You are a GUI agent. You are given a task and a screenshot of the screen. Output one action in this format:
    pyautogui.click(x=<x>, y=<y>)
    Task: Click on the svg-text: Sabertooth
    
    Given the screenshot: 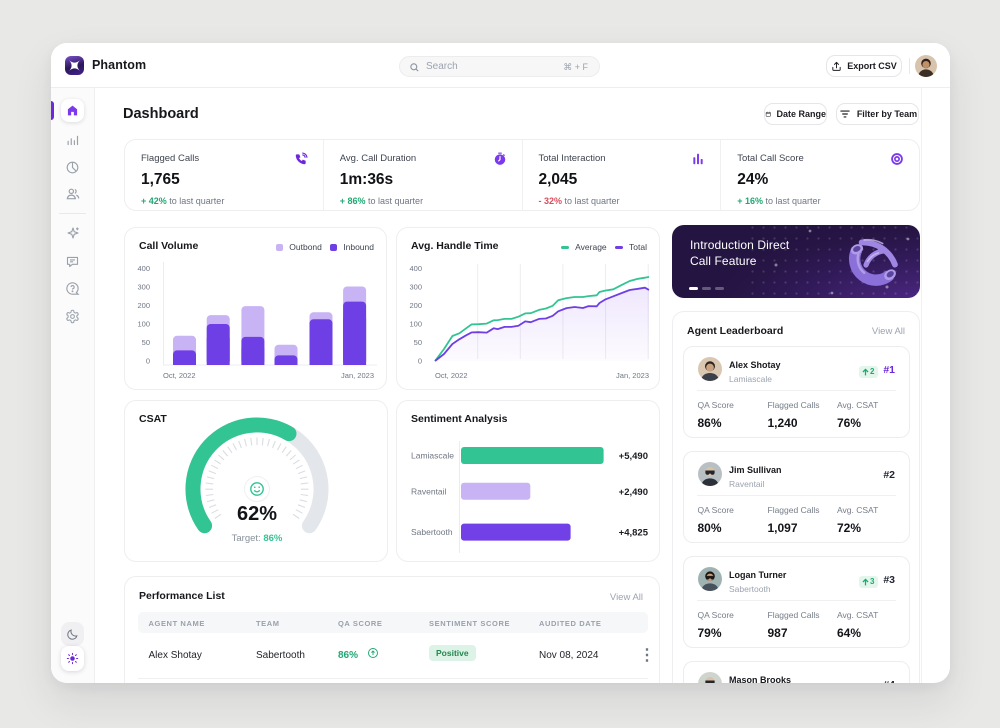 What is the action you would take?
    pyautogui.click(x=432, y=532)
    